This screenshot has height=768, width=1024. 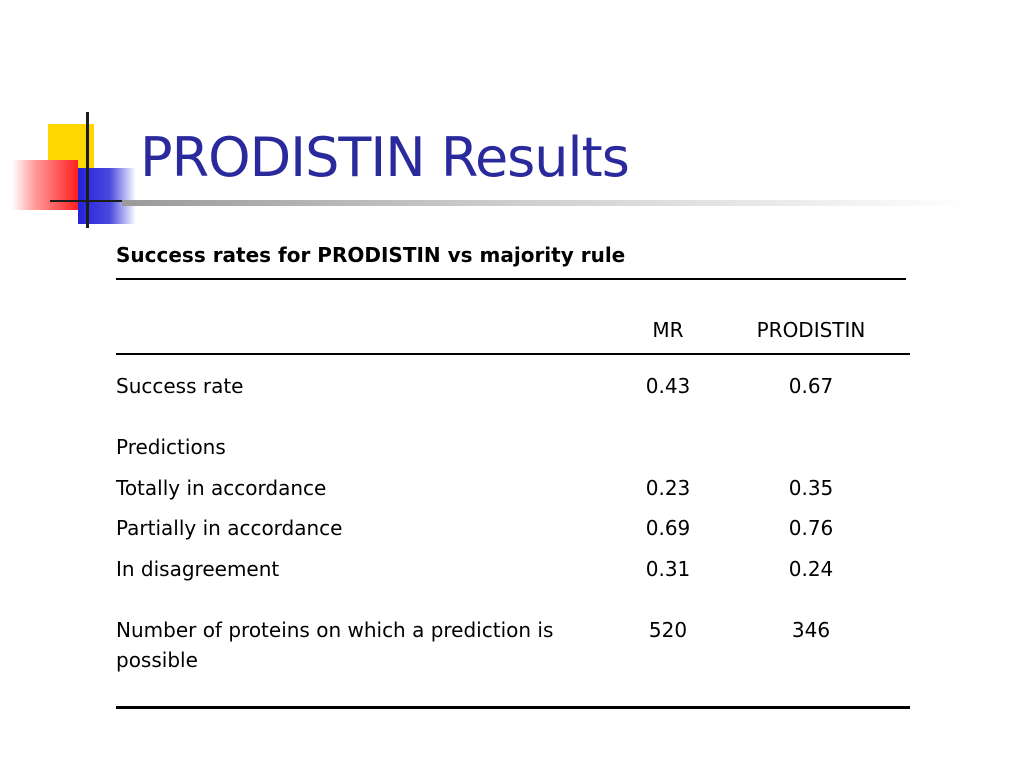 What do you see at coordinates (811, 386) in the screenshot?
I see `cell-success-rate-prodistin: 0.67` at bounding box center [811, 386].